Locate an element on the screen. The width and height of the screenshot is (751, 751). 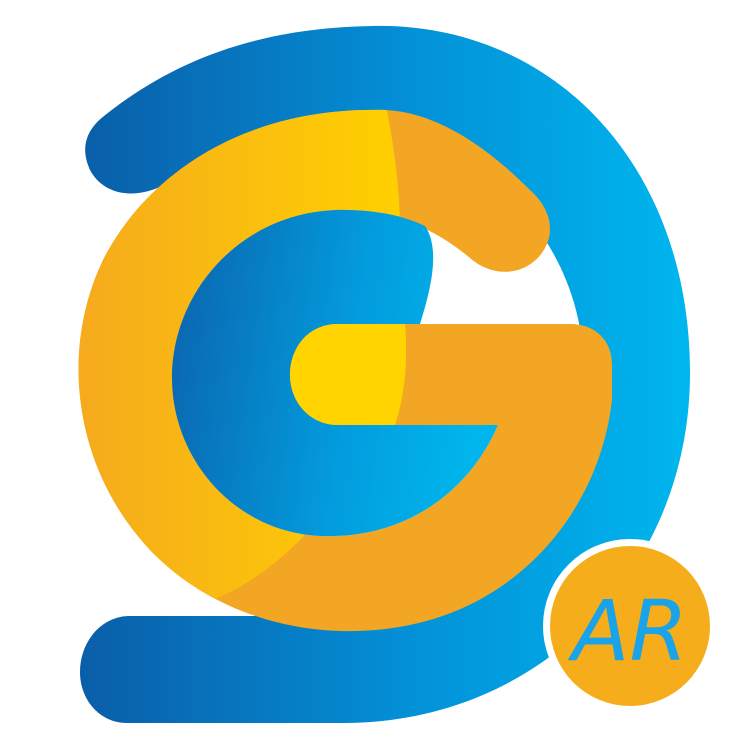
ar-badge: AR is located at coordinates (630, 626).